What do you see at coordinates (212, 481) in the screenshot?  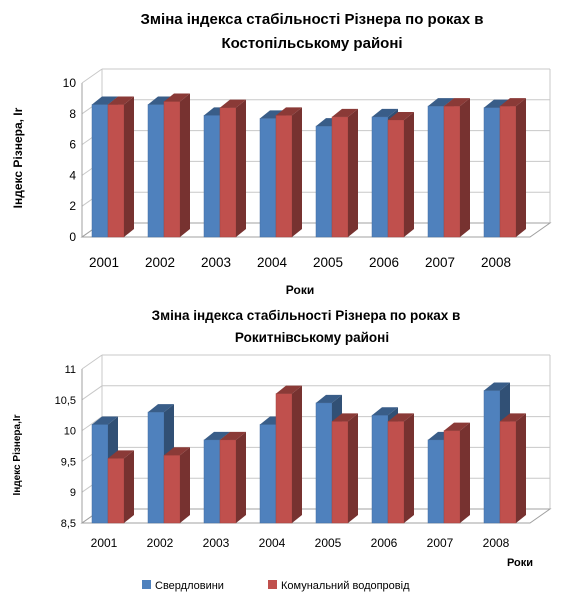 I see `c2-bar-2003-blue` at bounding box center [212, 481].